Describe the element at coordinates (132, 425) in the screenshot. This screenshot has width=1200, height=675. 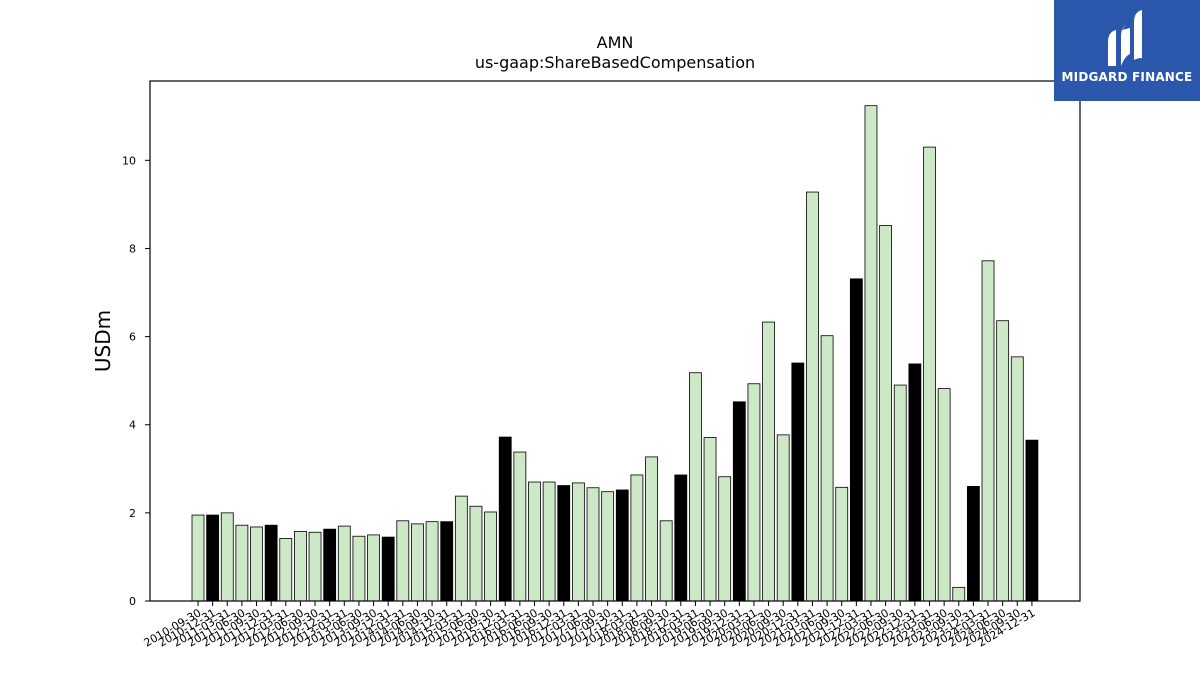
I see `y-tick-label-4: 4` at that location.